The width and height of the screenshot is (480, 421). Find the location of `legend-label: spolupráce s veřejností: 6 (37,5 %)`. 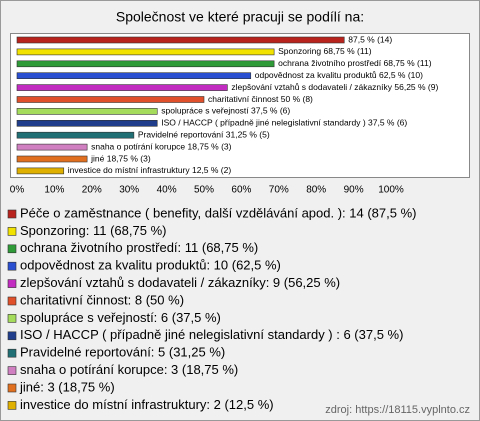

legend-label: spolupráce s veřejností: 6 (37,5 %) is located at coordinates (120, 317).